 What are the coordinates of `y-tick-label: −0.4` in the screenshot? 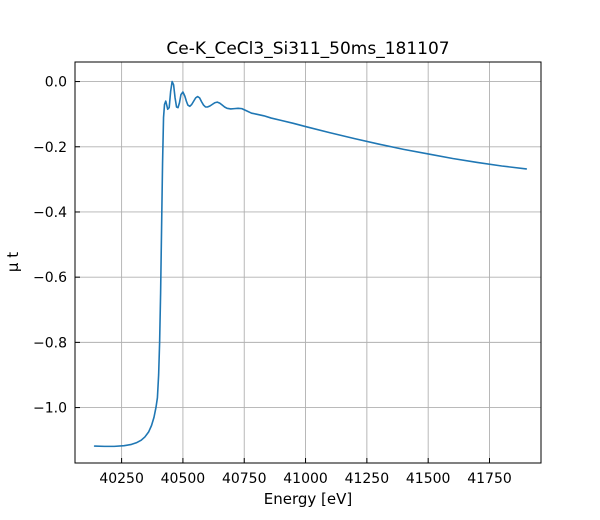 It's located at (50, 213).